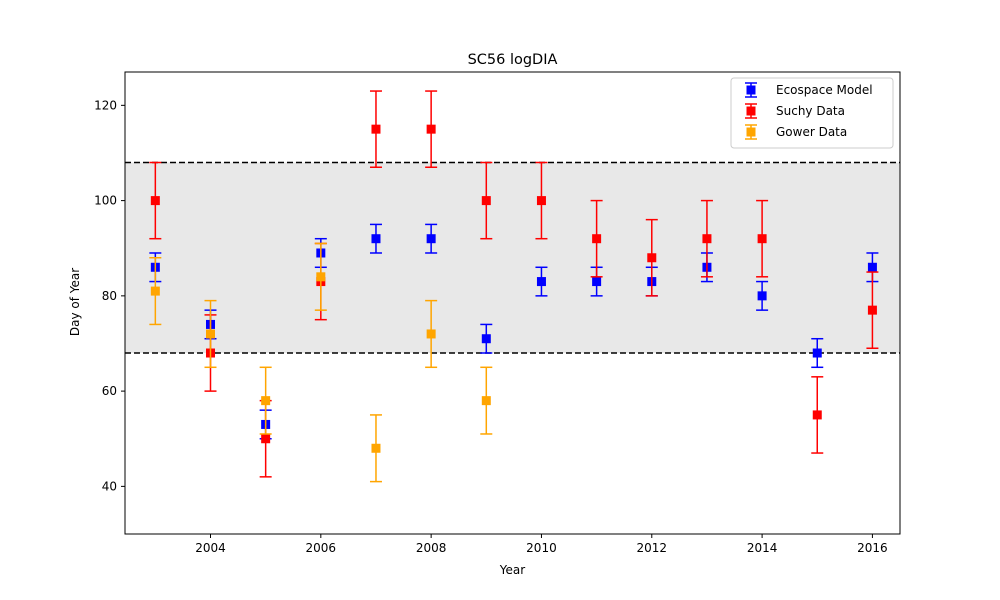 This screenshot has height=600, width=1000. What do you see at coordinates (75, 302) in the screenshot?
I see `y-axis-label: Day of Year` at bounding box center [75, 302].